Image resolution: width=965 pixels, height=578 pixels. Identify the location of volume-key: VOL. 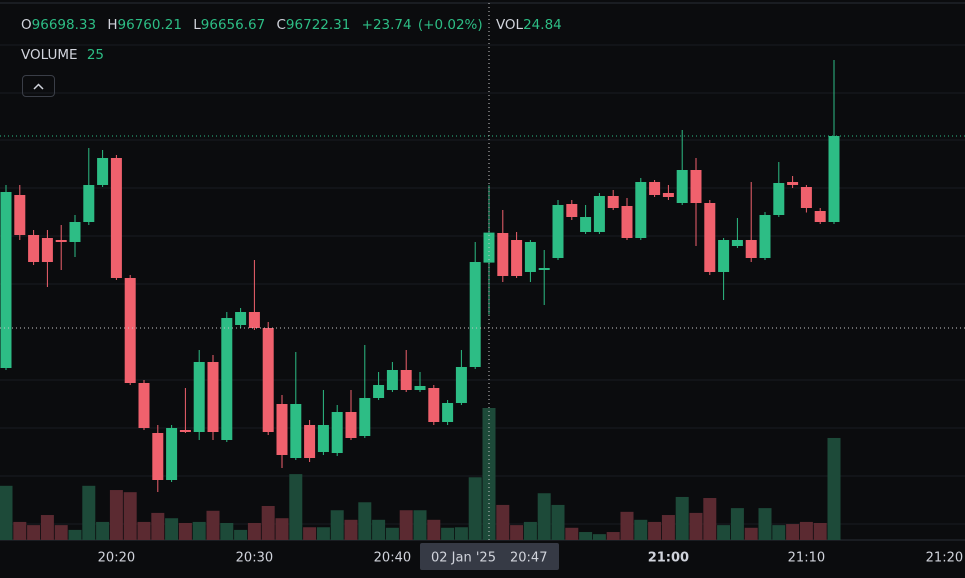
(509, 25).